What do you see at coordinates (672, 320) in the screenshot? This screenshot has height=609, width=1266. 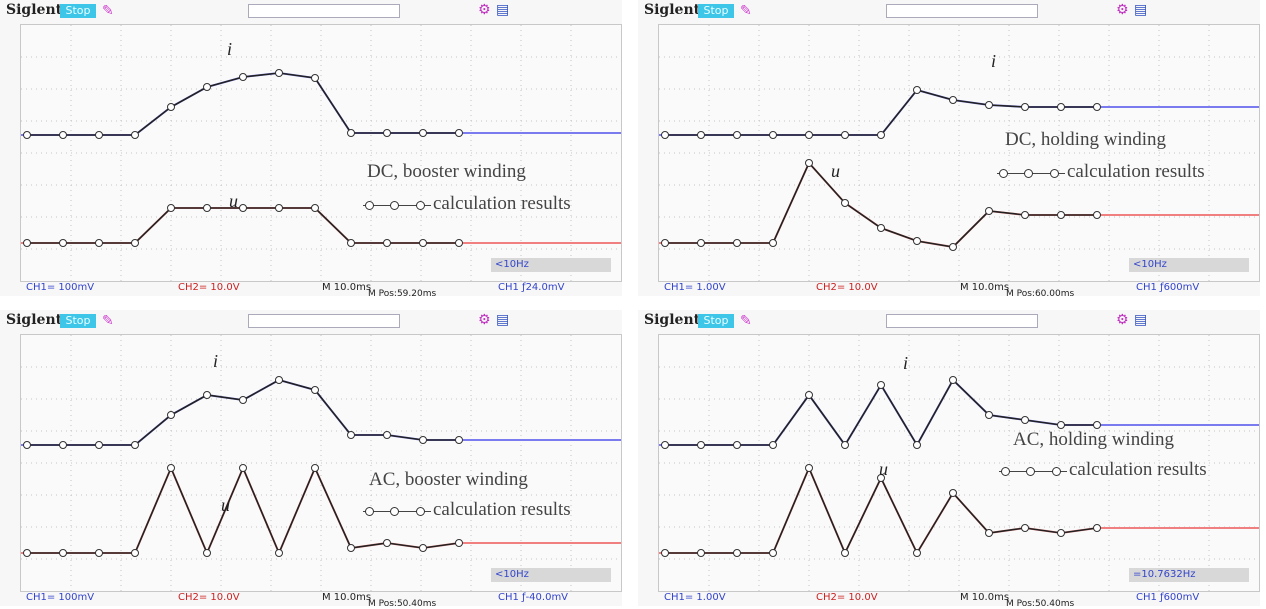 I see `brand-label: Siglent` at bounding box center [672, 320].